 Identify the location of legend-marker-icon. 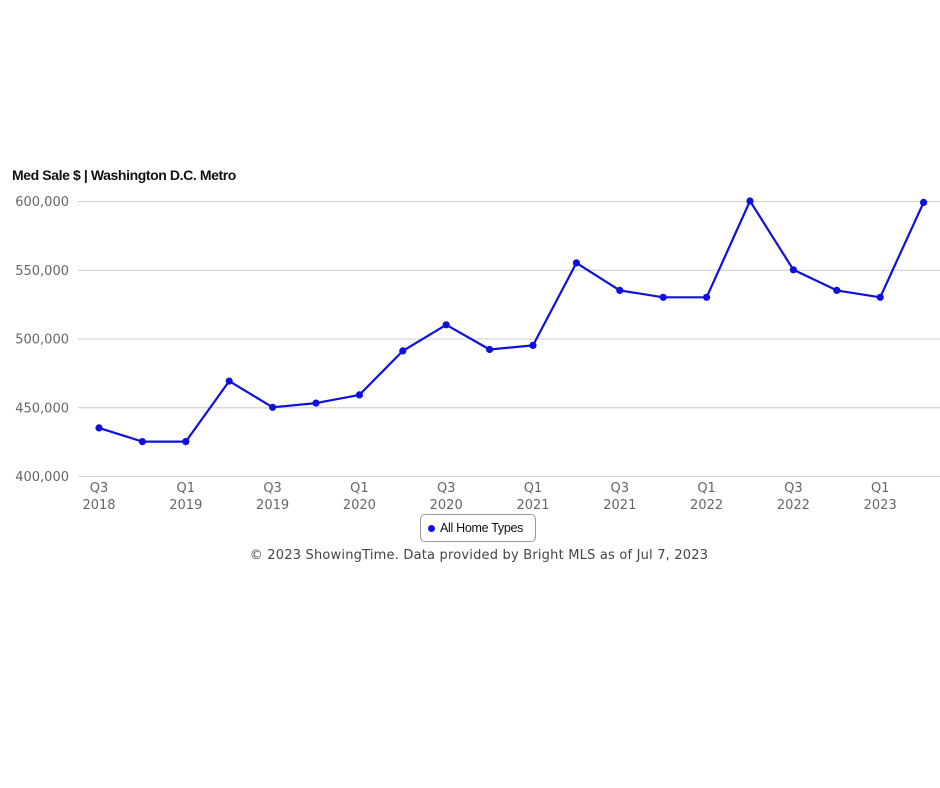
(431, 528).